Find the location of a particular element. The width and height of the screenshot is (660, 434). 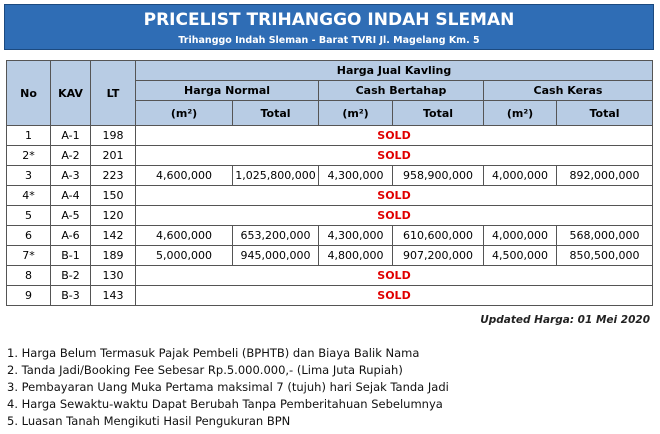

table-row: 9 B-3 143 SOLD is located at coordinates (329, 295).